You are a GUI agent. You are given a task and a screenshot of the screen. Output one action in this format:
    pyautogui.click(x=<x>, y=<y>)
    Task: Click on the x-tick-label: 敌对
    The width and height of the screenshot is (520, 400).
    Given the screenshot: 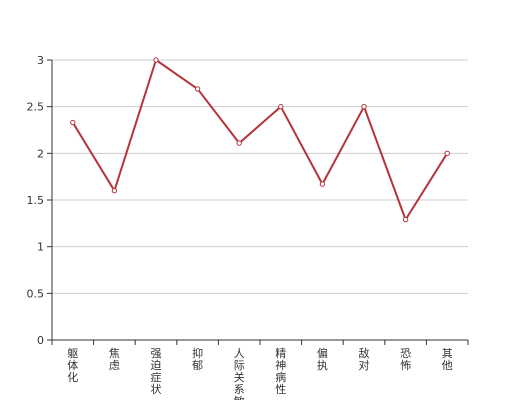 What is the action you would take?
    pyautogui.click(x=364, y=359)
    